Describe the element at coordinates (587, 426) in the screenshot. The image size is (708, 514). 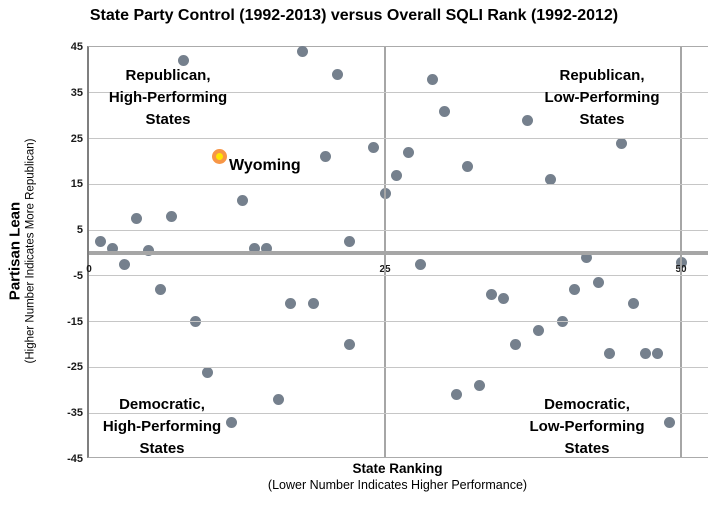
I see `quadrant-label-democratic-low: Democratic, Low-Performing States` at that location.